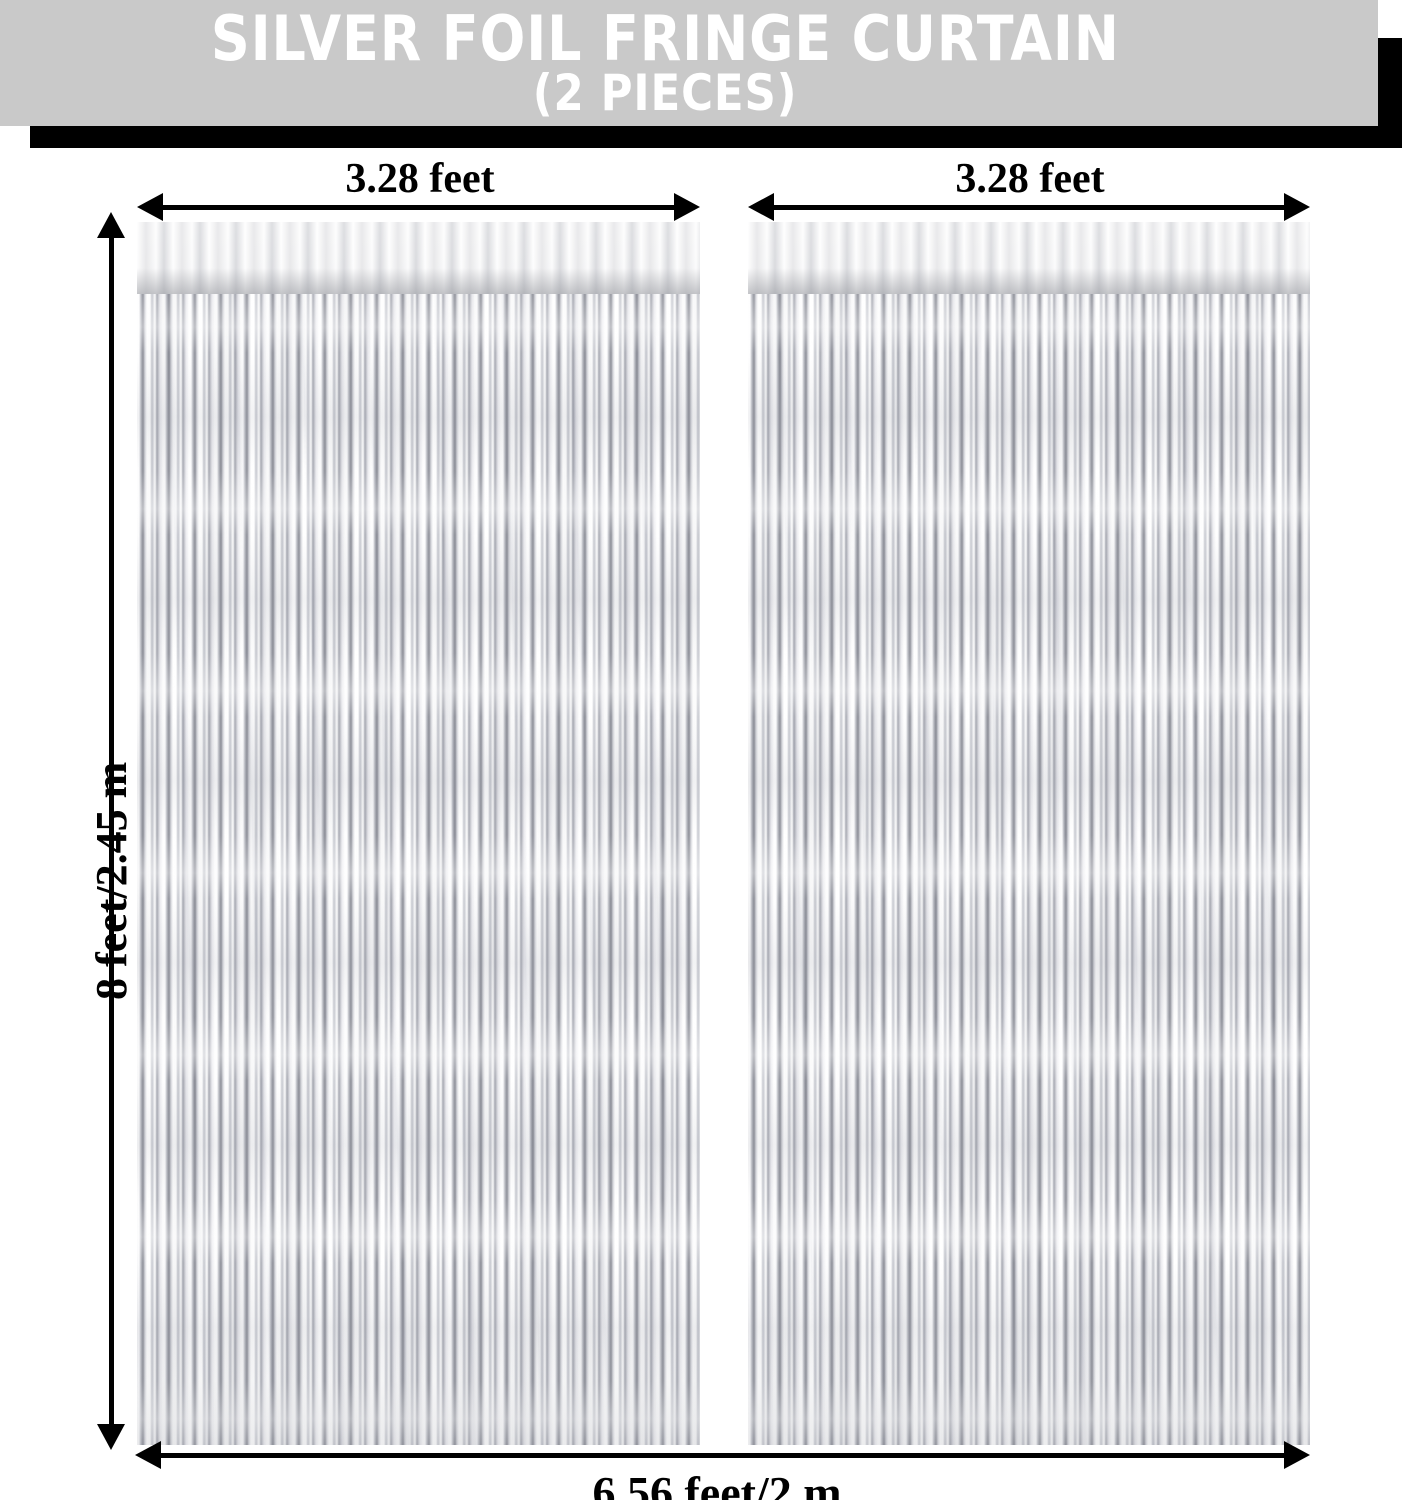  Describe the element at coordinates (717, 1483) in the screenshot. I see `dimension-label-total-width: 6.56 feet/2 m` at that location.